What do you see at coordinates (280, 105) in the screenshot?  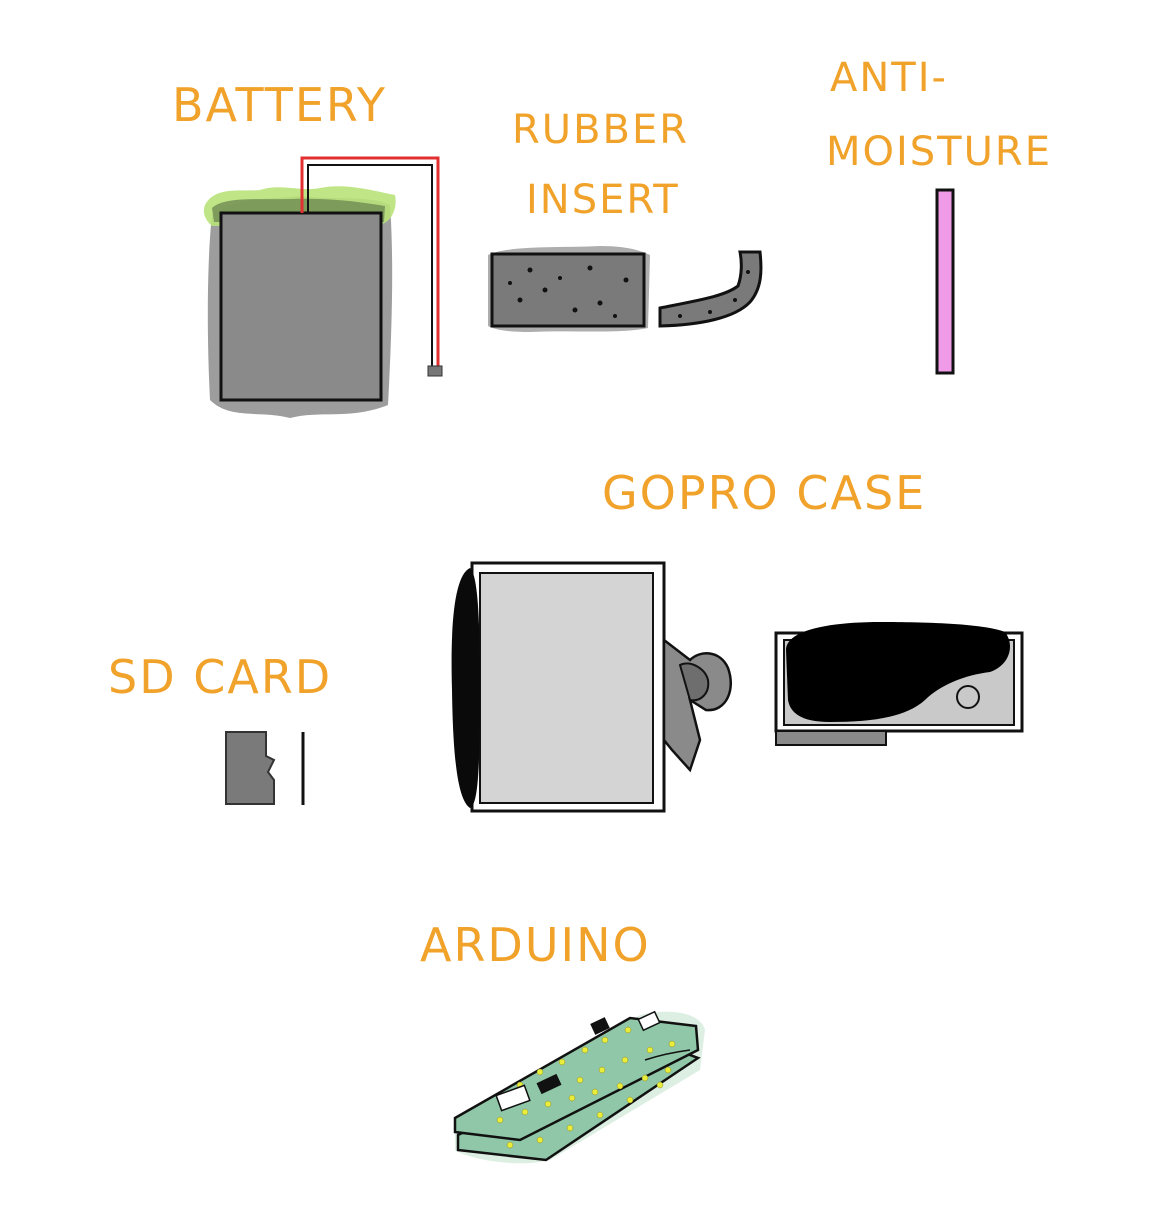 I see `battery-label: BATTERY` at bounding box center [280, 105].